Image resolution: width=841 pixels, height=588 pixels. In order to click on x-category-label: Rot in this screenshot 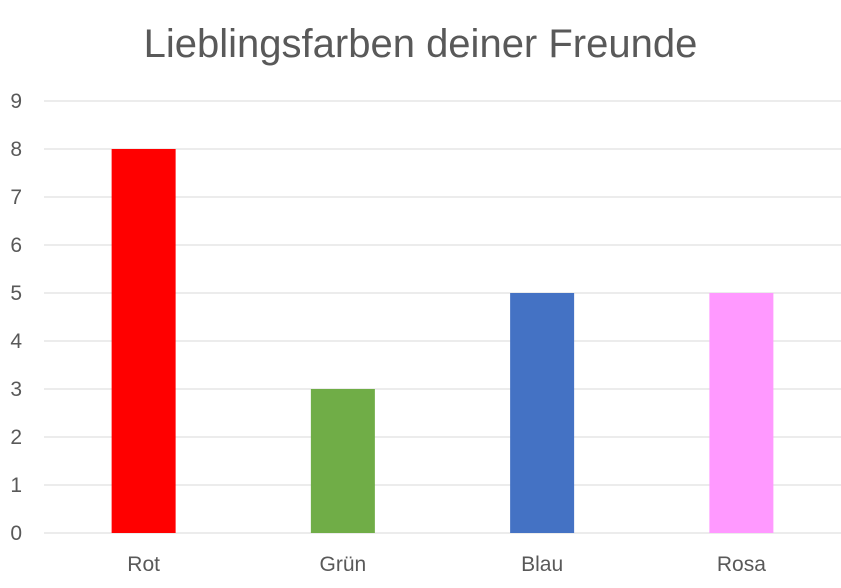, I will do `click(143, 564)`.